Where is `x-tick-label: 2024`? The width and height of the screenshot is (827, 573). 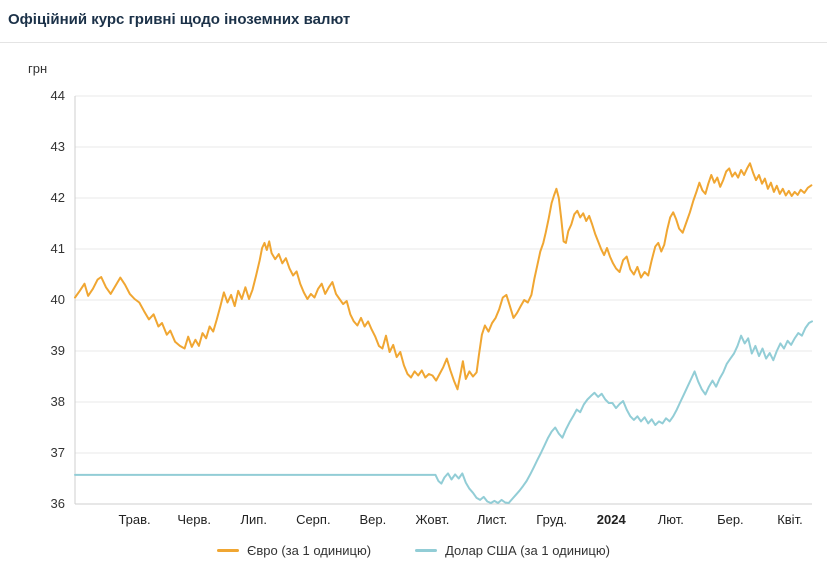 x-tick-label: 2024 is located at coordinates (612, 519).